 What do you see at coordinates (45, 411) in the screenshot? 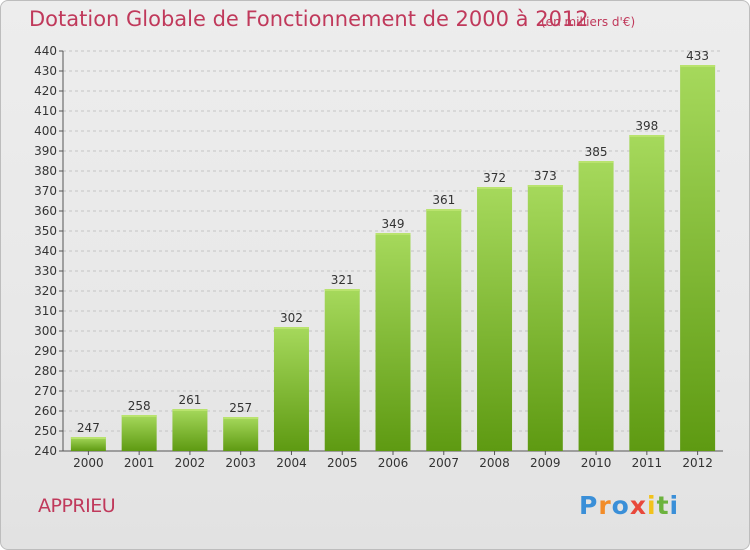
I see `y-tick-label: 260` at bounding box center [45, 411].